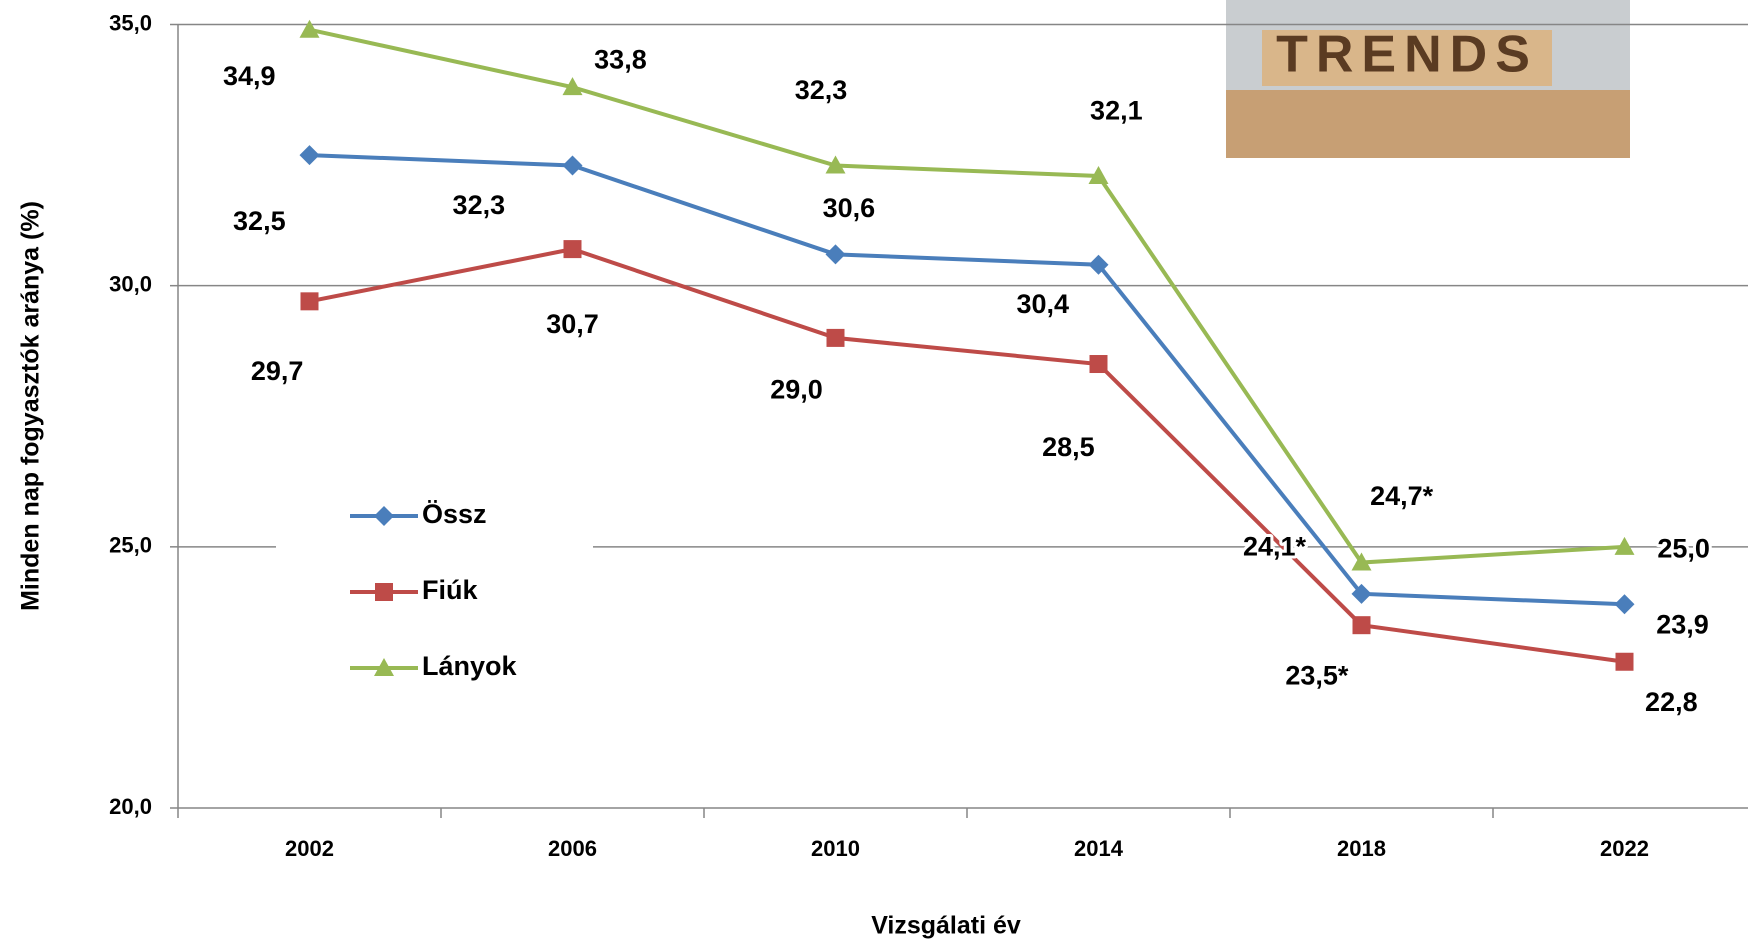 This screenshot has height=943, width=1748. Describe the element at coordinates (1624, 848) in the screenshot. I see `x-tick-label: 2022` at that location.